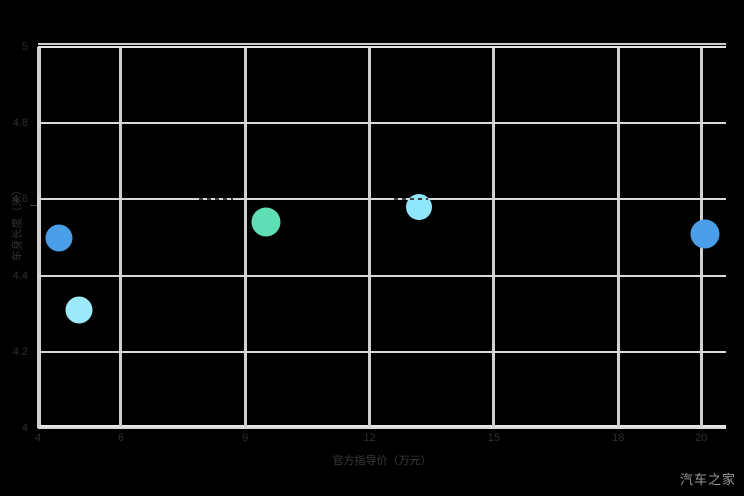  Describe the element at coordinates (20, 351) in the screenshot. I see `y-tick-label: 4.2` at that location.